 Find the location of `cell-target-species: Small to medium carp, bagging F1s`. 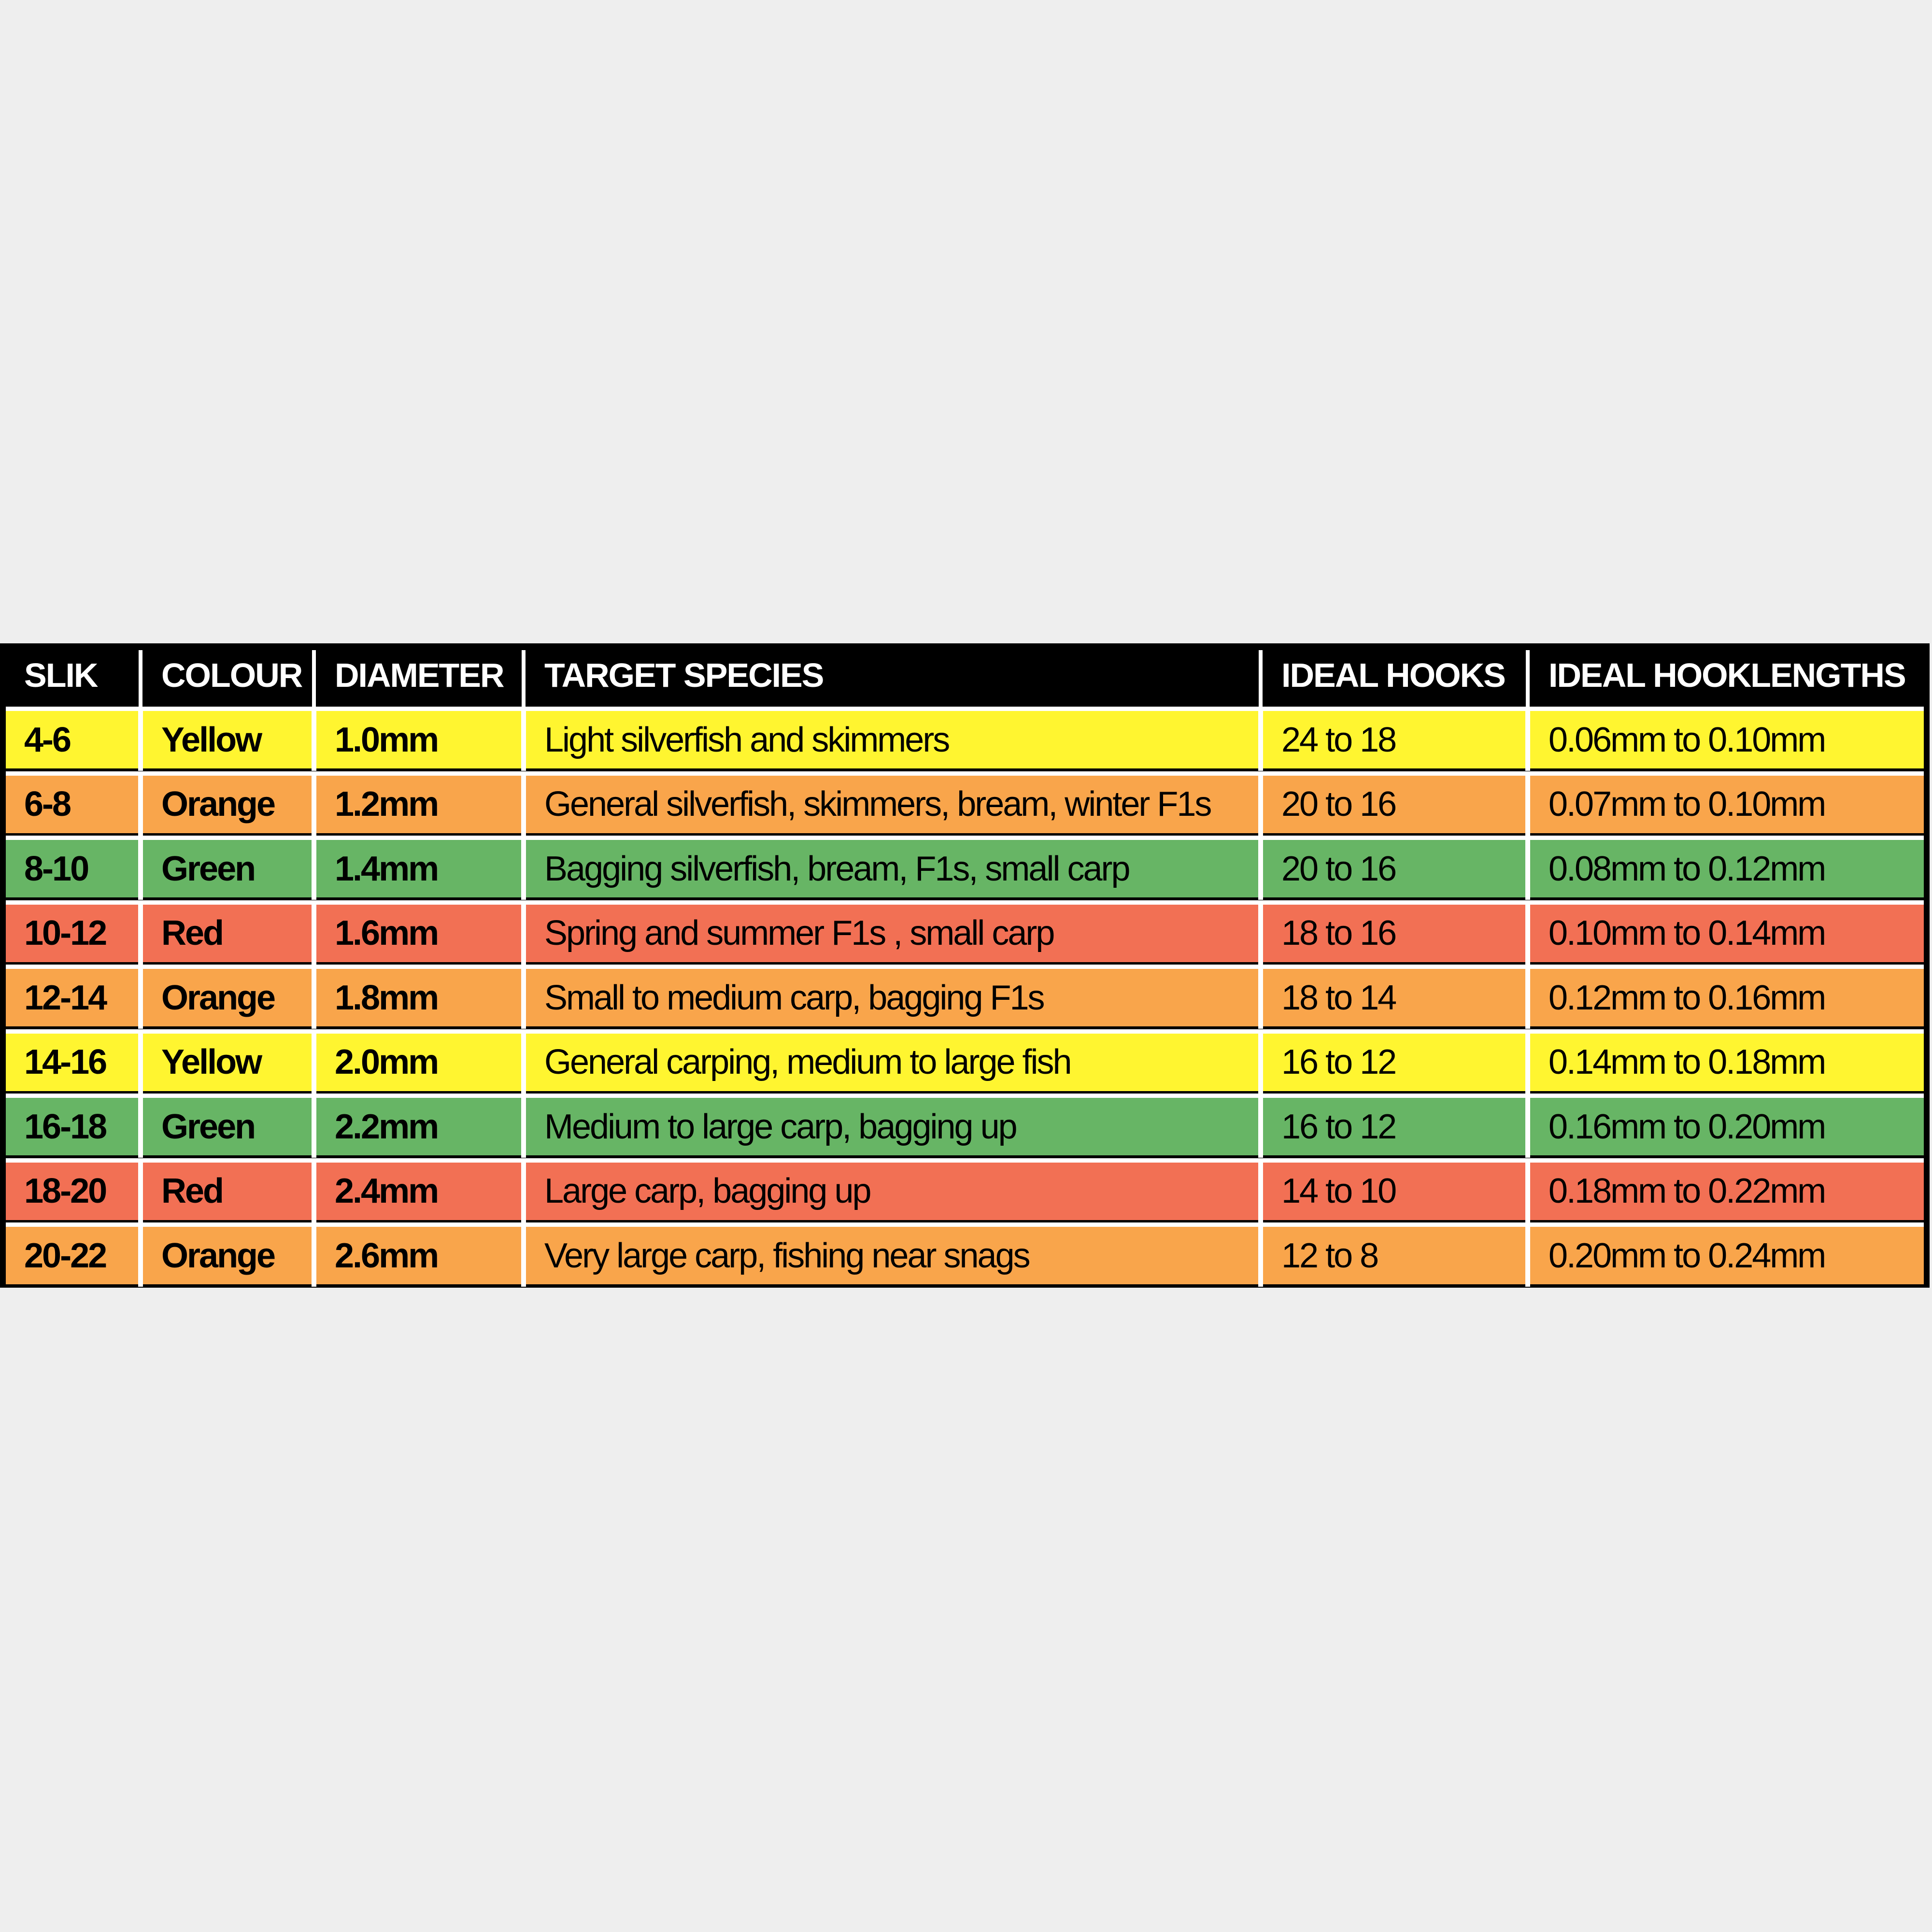

cell-target-species: Small to medium carp, bagging F1s is located at coordinates (892, 997).